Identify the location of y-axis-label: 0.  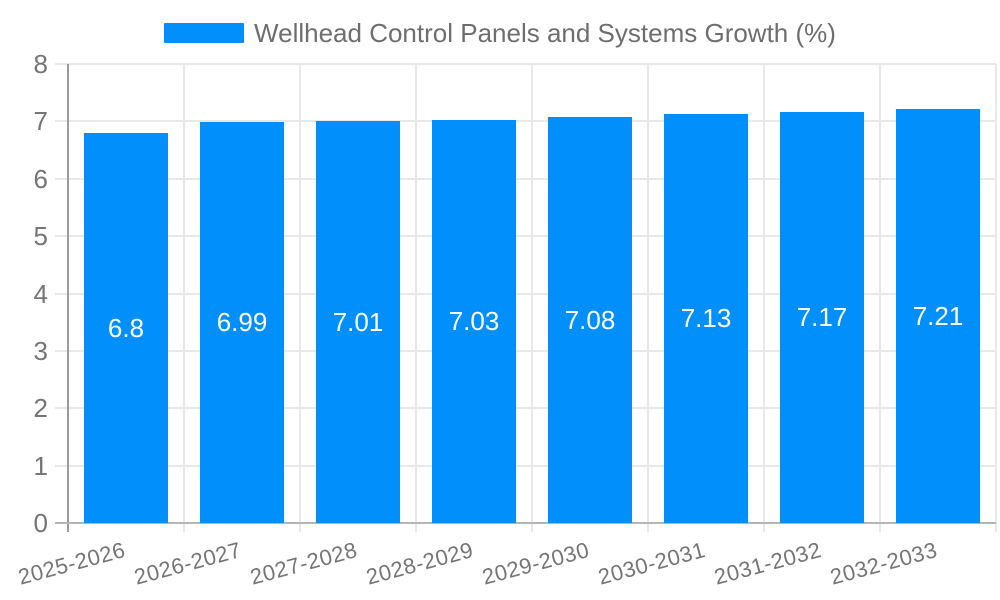
(40, 523).